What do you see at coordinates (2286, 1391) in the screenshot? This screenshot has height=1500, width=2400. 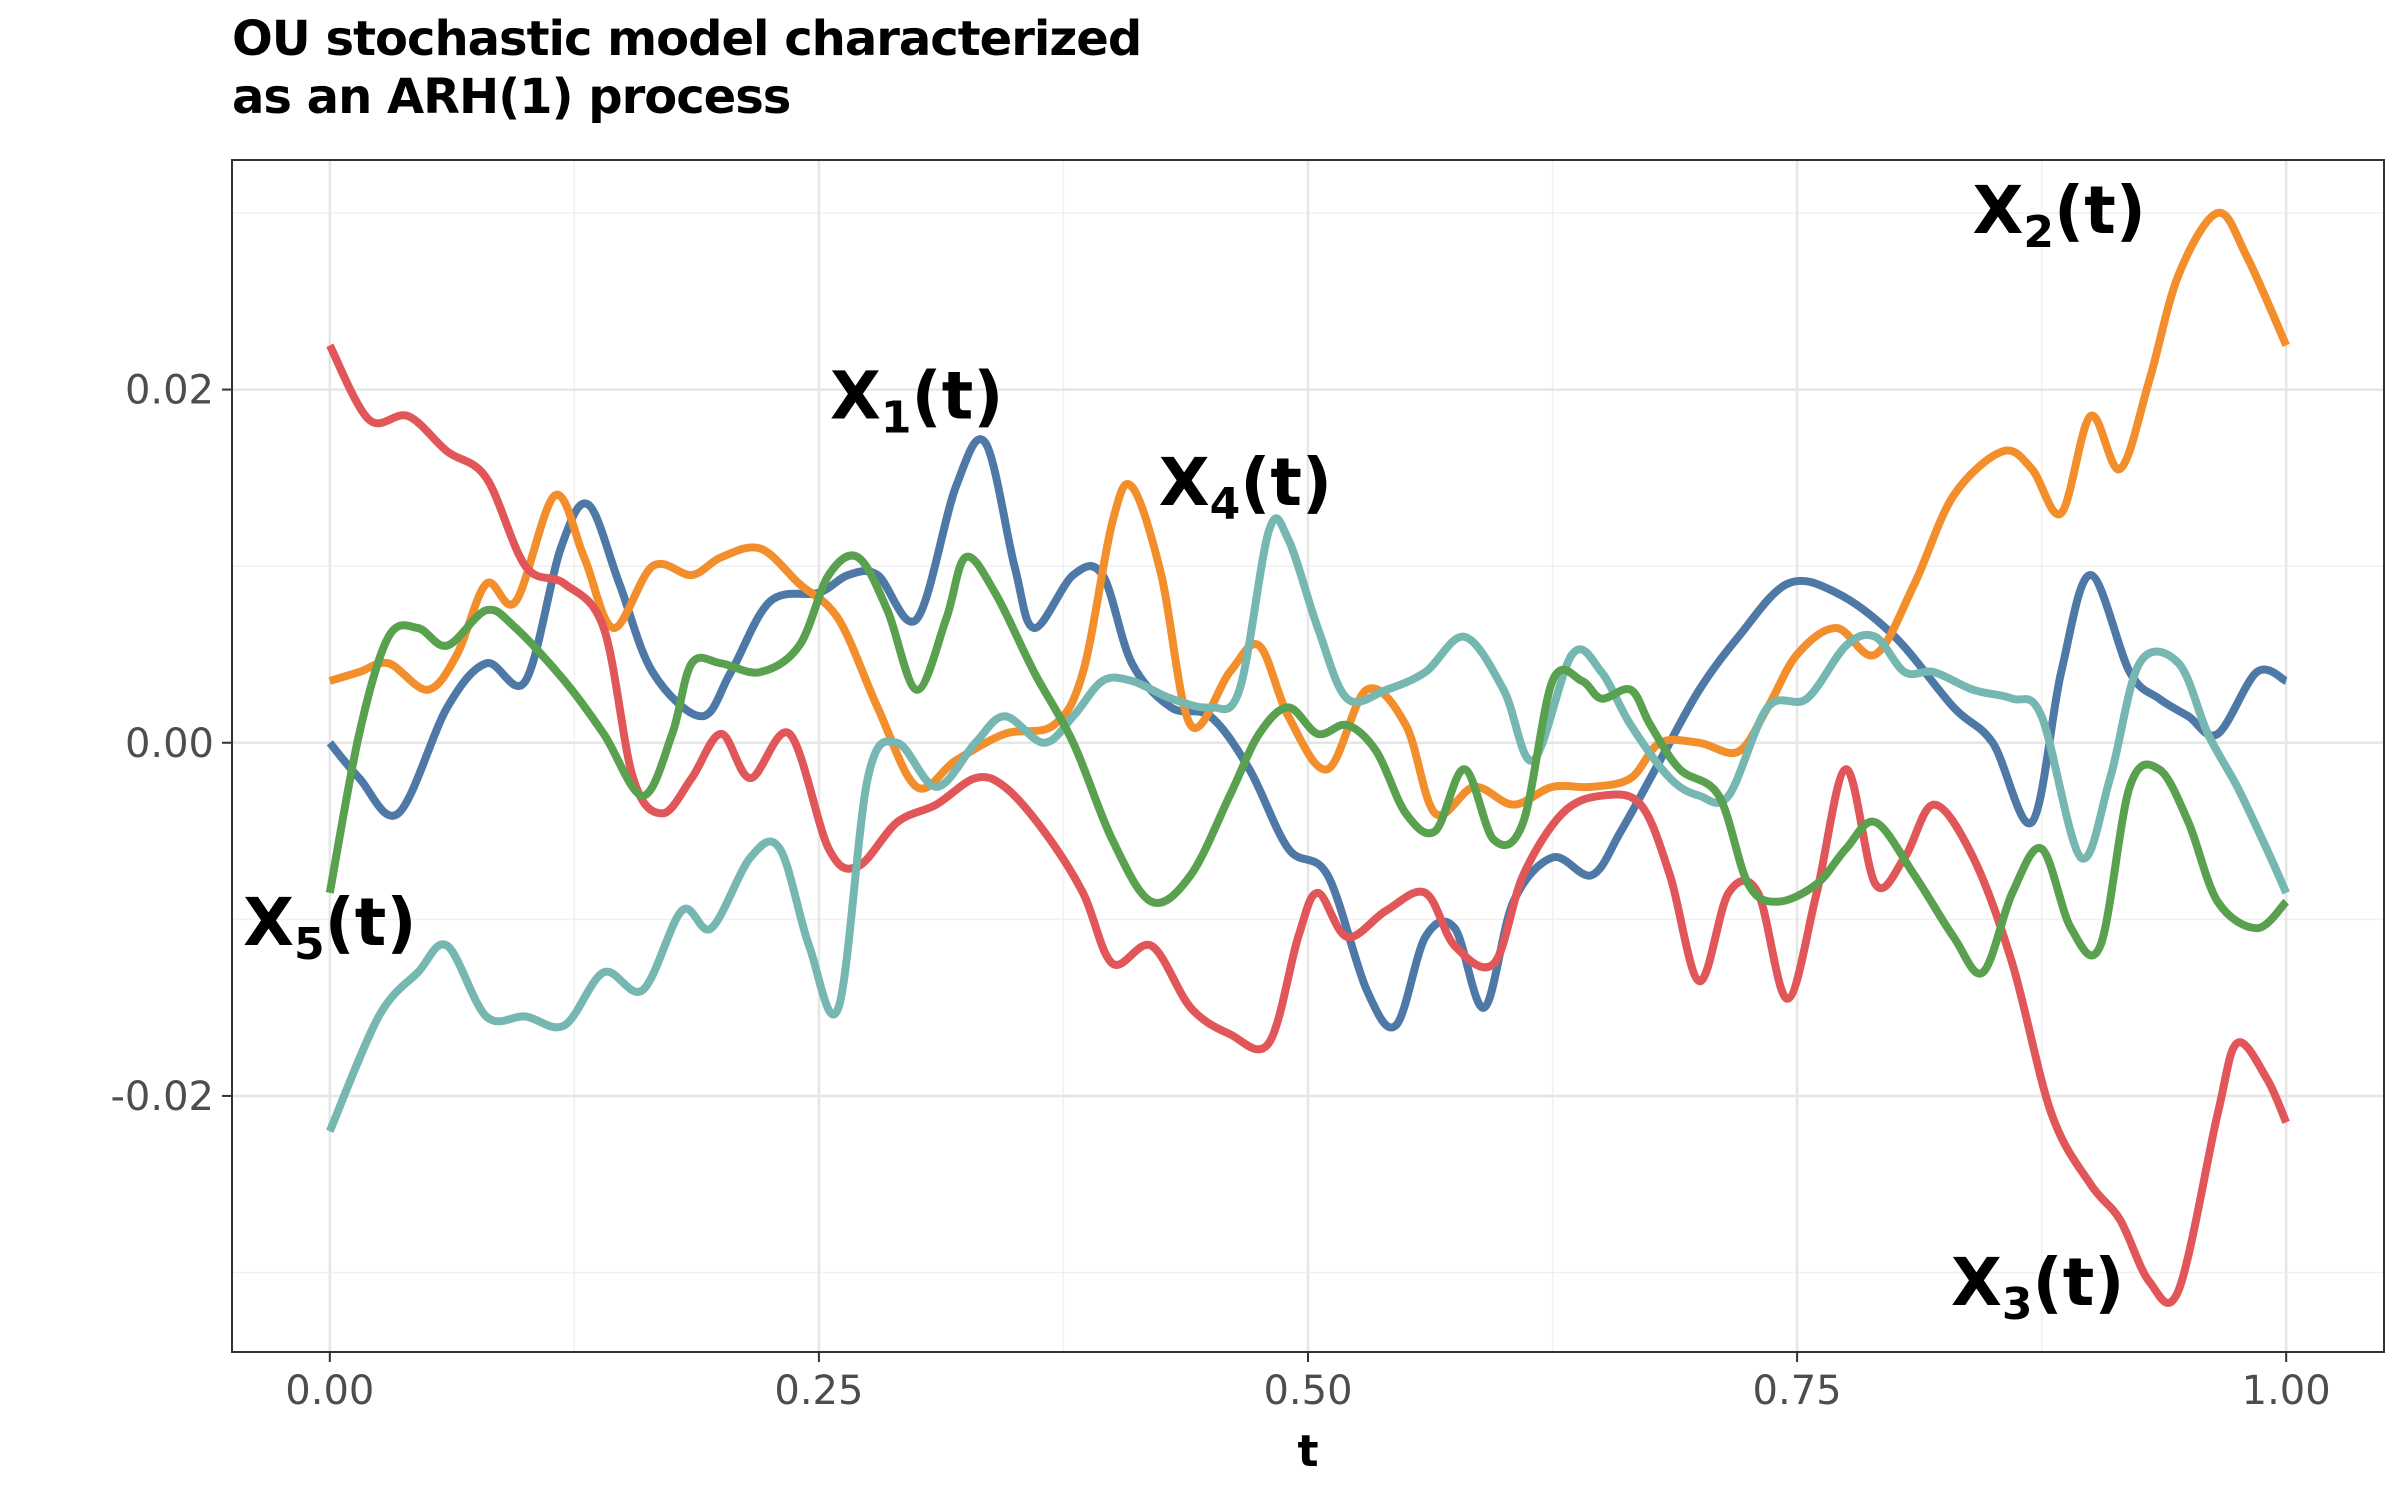 I see `x-tick-label: 1.00` at bounding box center [2286, 1391].